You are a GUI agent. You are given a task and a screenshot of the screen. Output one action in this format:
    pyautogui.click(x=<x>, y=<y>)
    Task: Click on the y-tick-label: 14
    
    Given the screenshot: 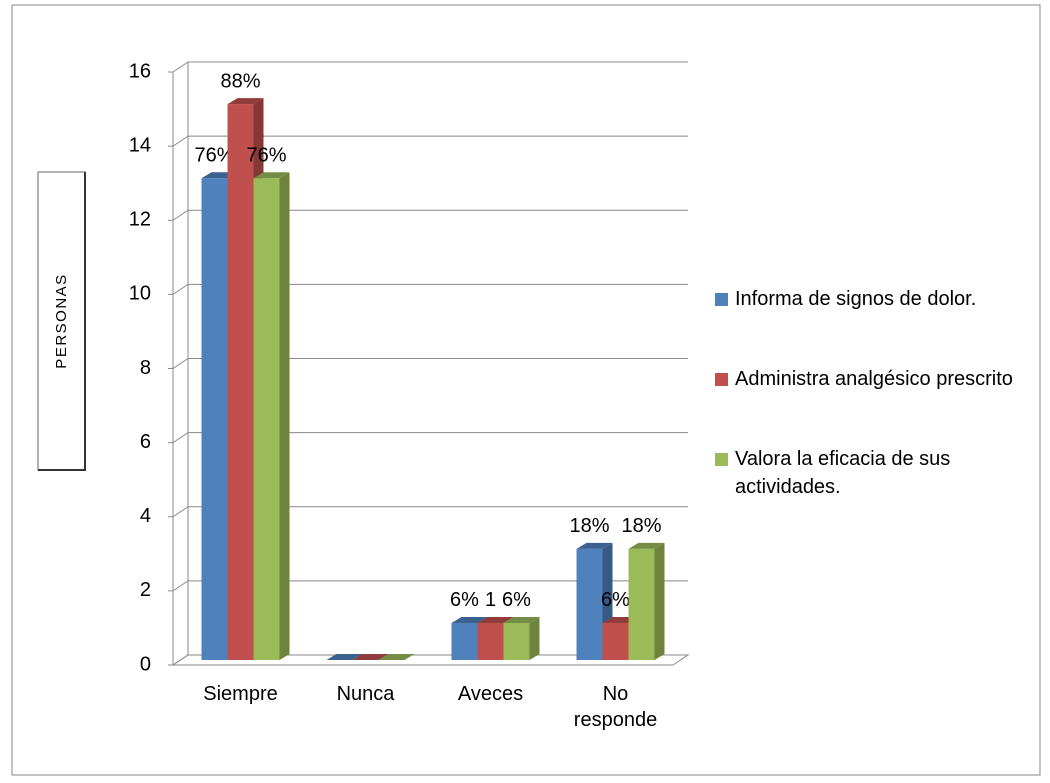 What is the action you would take?
    pyautogui.click(x=140, y=145)
    